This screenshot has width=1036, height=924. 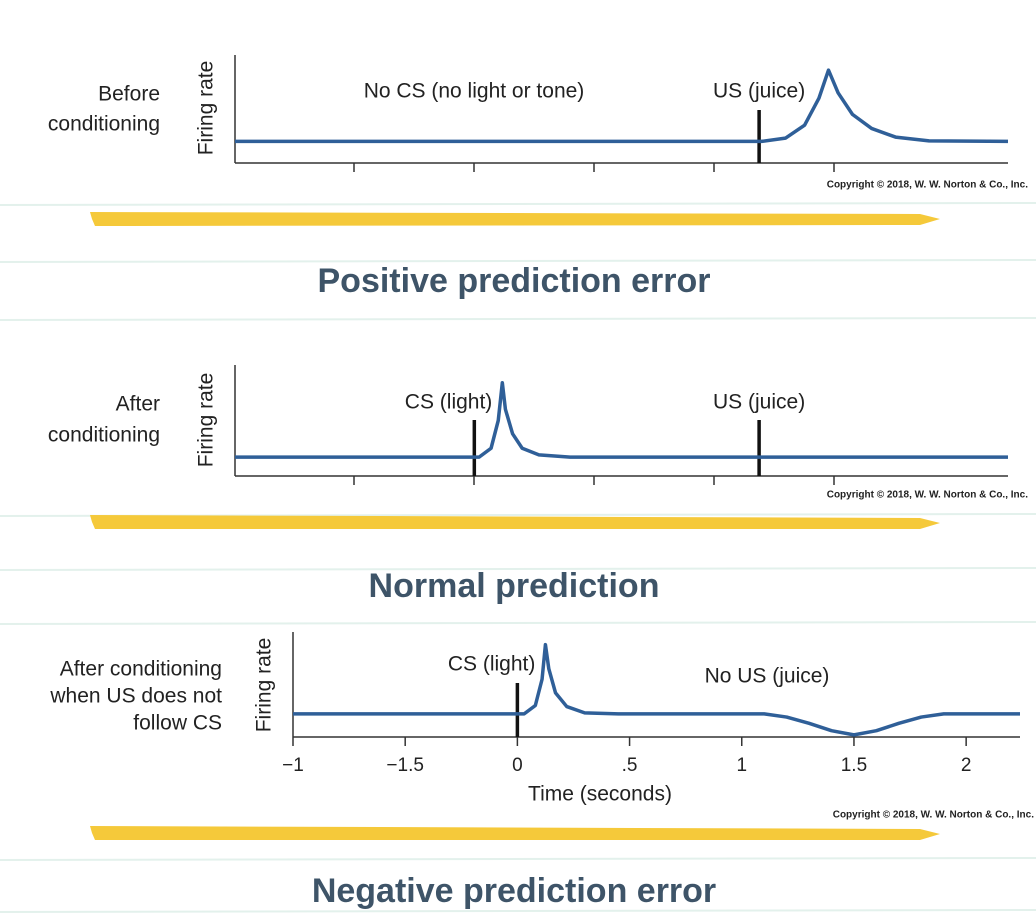 I want to click on x-tick-label: 0, so click(x=517, y=765).